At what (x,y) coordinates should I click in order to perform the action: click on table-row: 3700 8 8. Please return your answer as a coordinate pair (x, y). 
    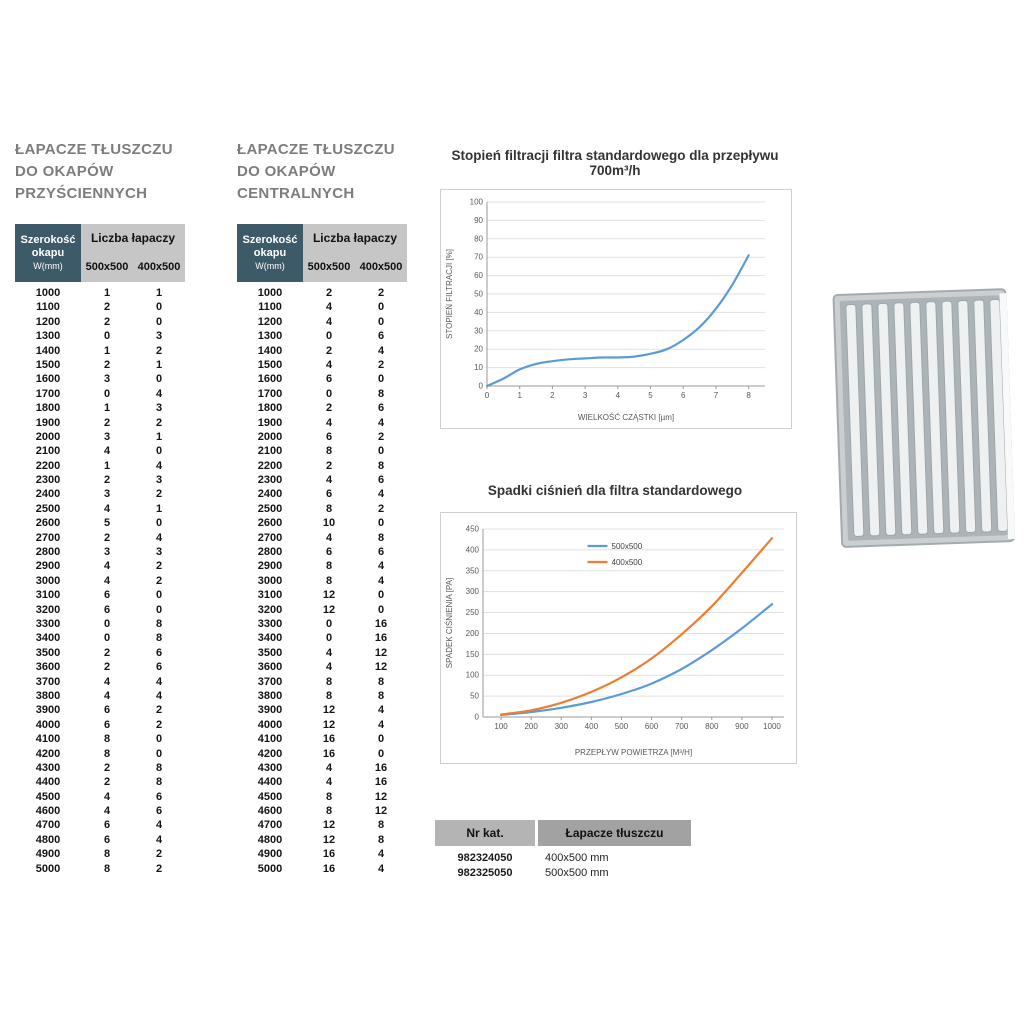
    Looking at the image, I should click on (322, 682).